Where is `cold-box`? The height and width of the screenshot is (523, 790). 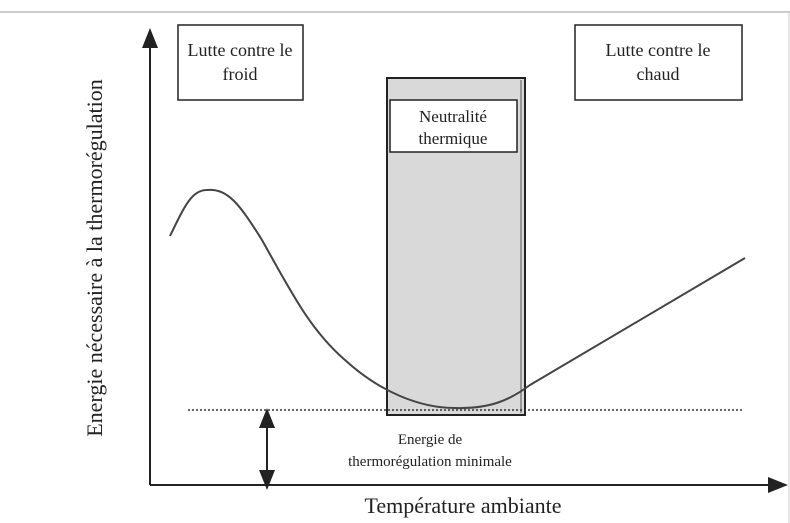
cold-box is located at coordinates (240, 62).